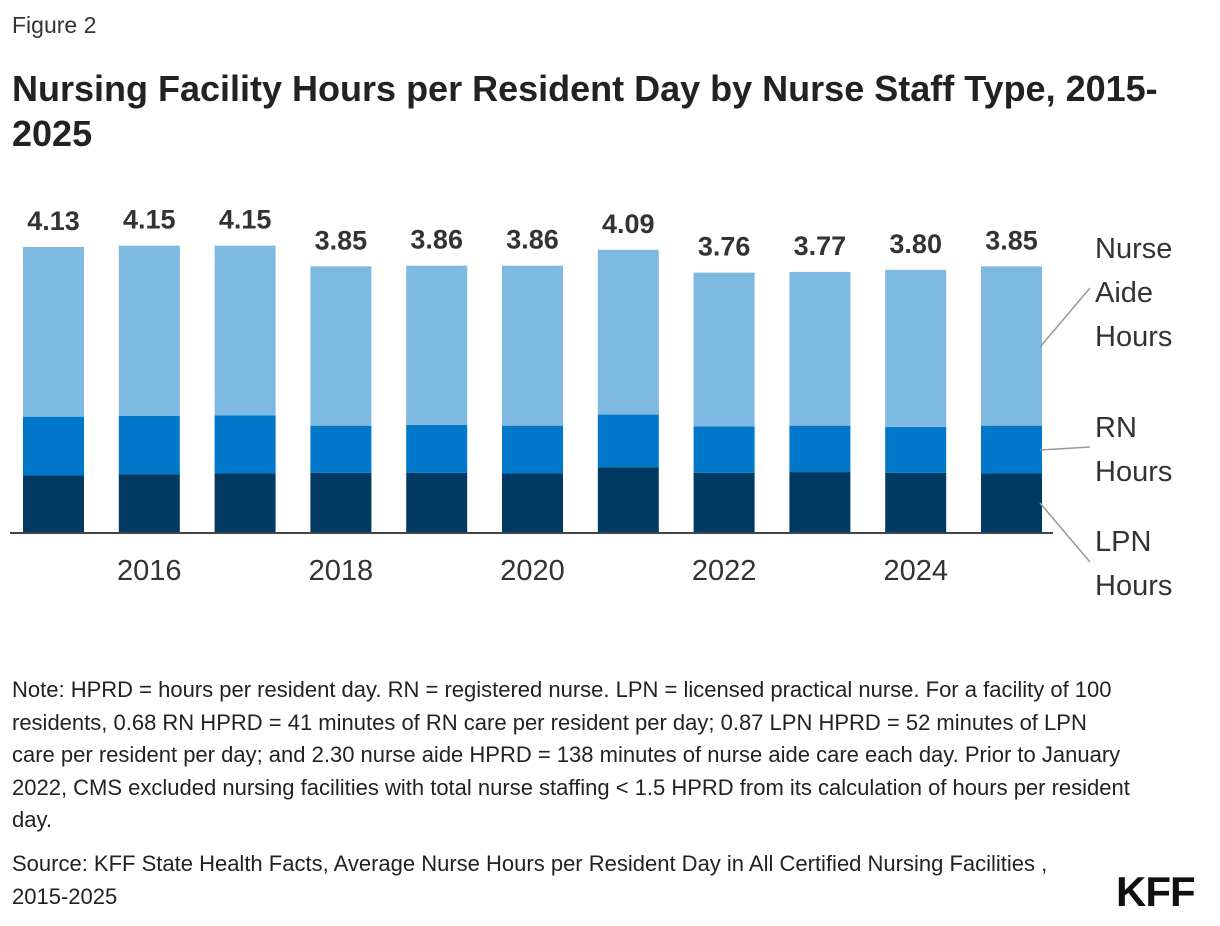 This screenshot has height=926, width=1220. I want to click on x-tick-label-2022: 2022, so click(724, 571).